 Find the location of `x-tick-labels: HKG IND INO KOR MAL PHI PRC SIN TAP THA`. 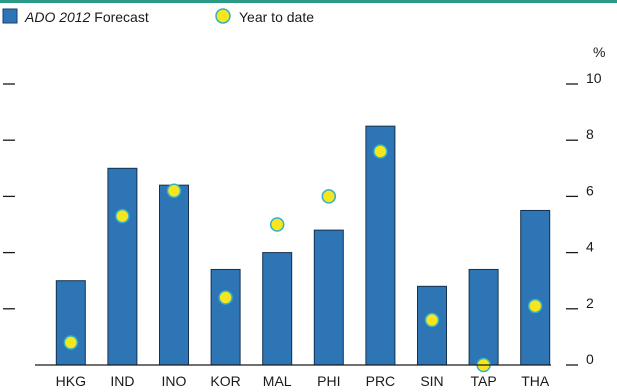

x-tick-labels: HKG IND INO KOR MAL PHI PRC SIN TAP THA is located at coordinates (303, 381).